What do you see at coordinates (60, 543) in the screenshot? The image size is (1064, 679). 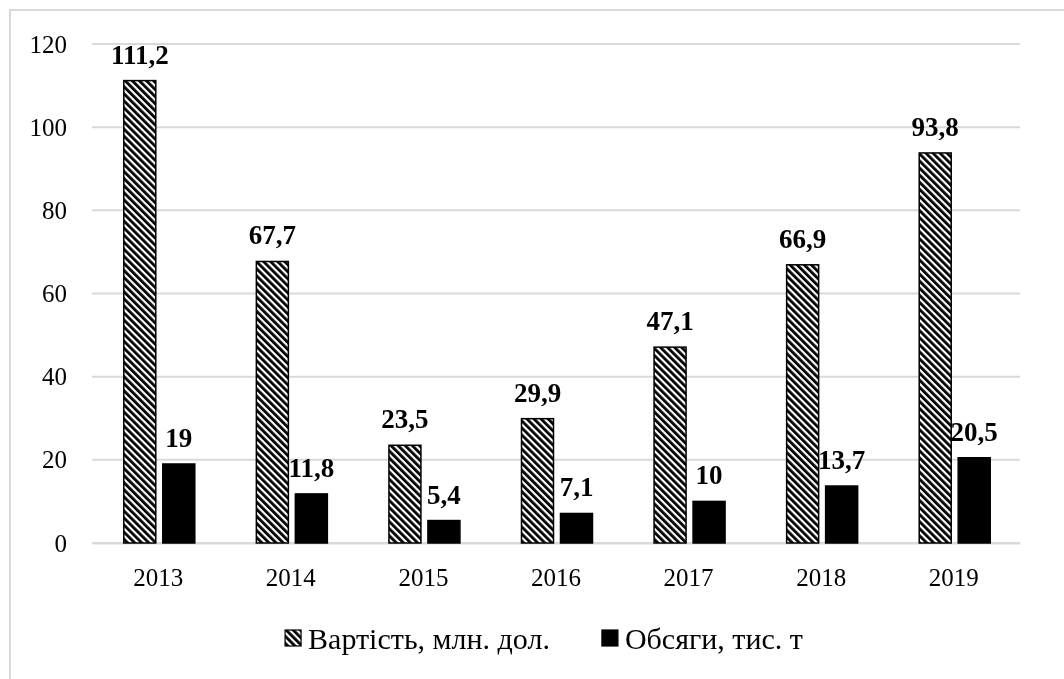 I see `y-tick-label: 0` at bounding box center [60, 543].